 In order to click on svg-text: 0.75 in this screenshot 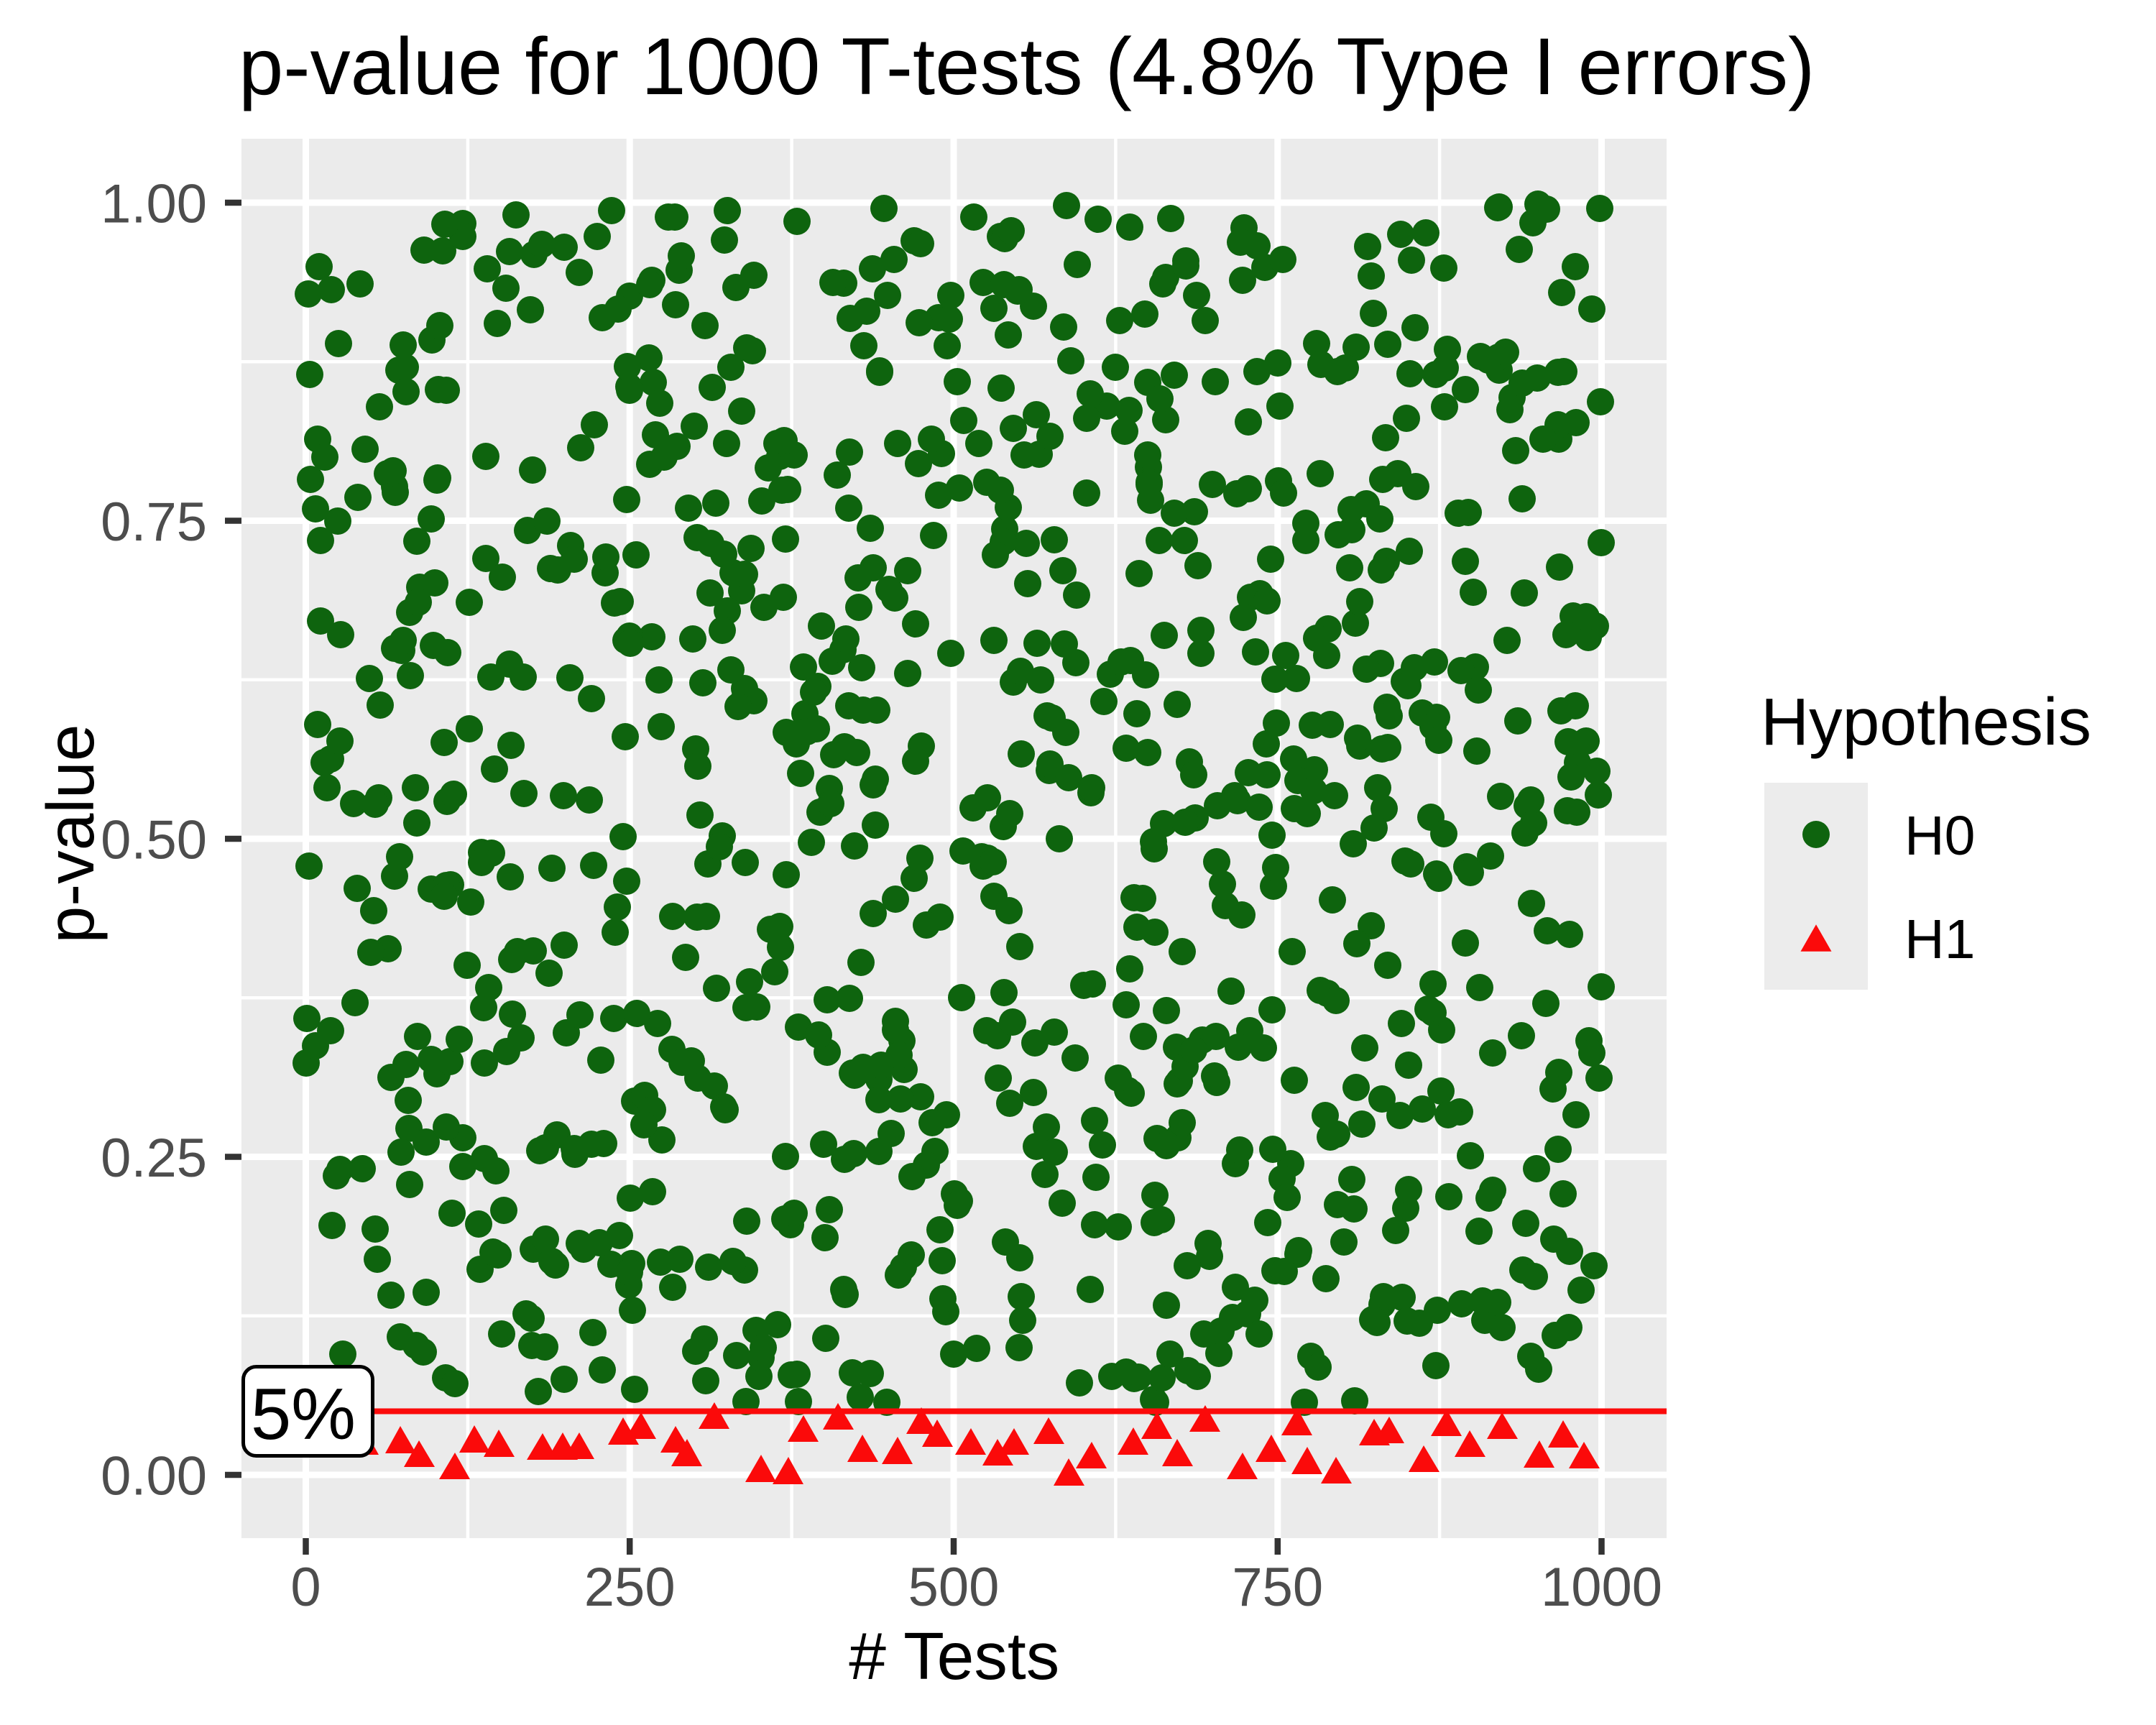, I will do `click(154, 522)`.